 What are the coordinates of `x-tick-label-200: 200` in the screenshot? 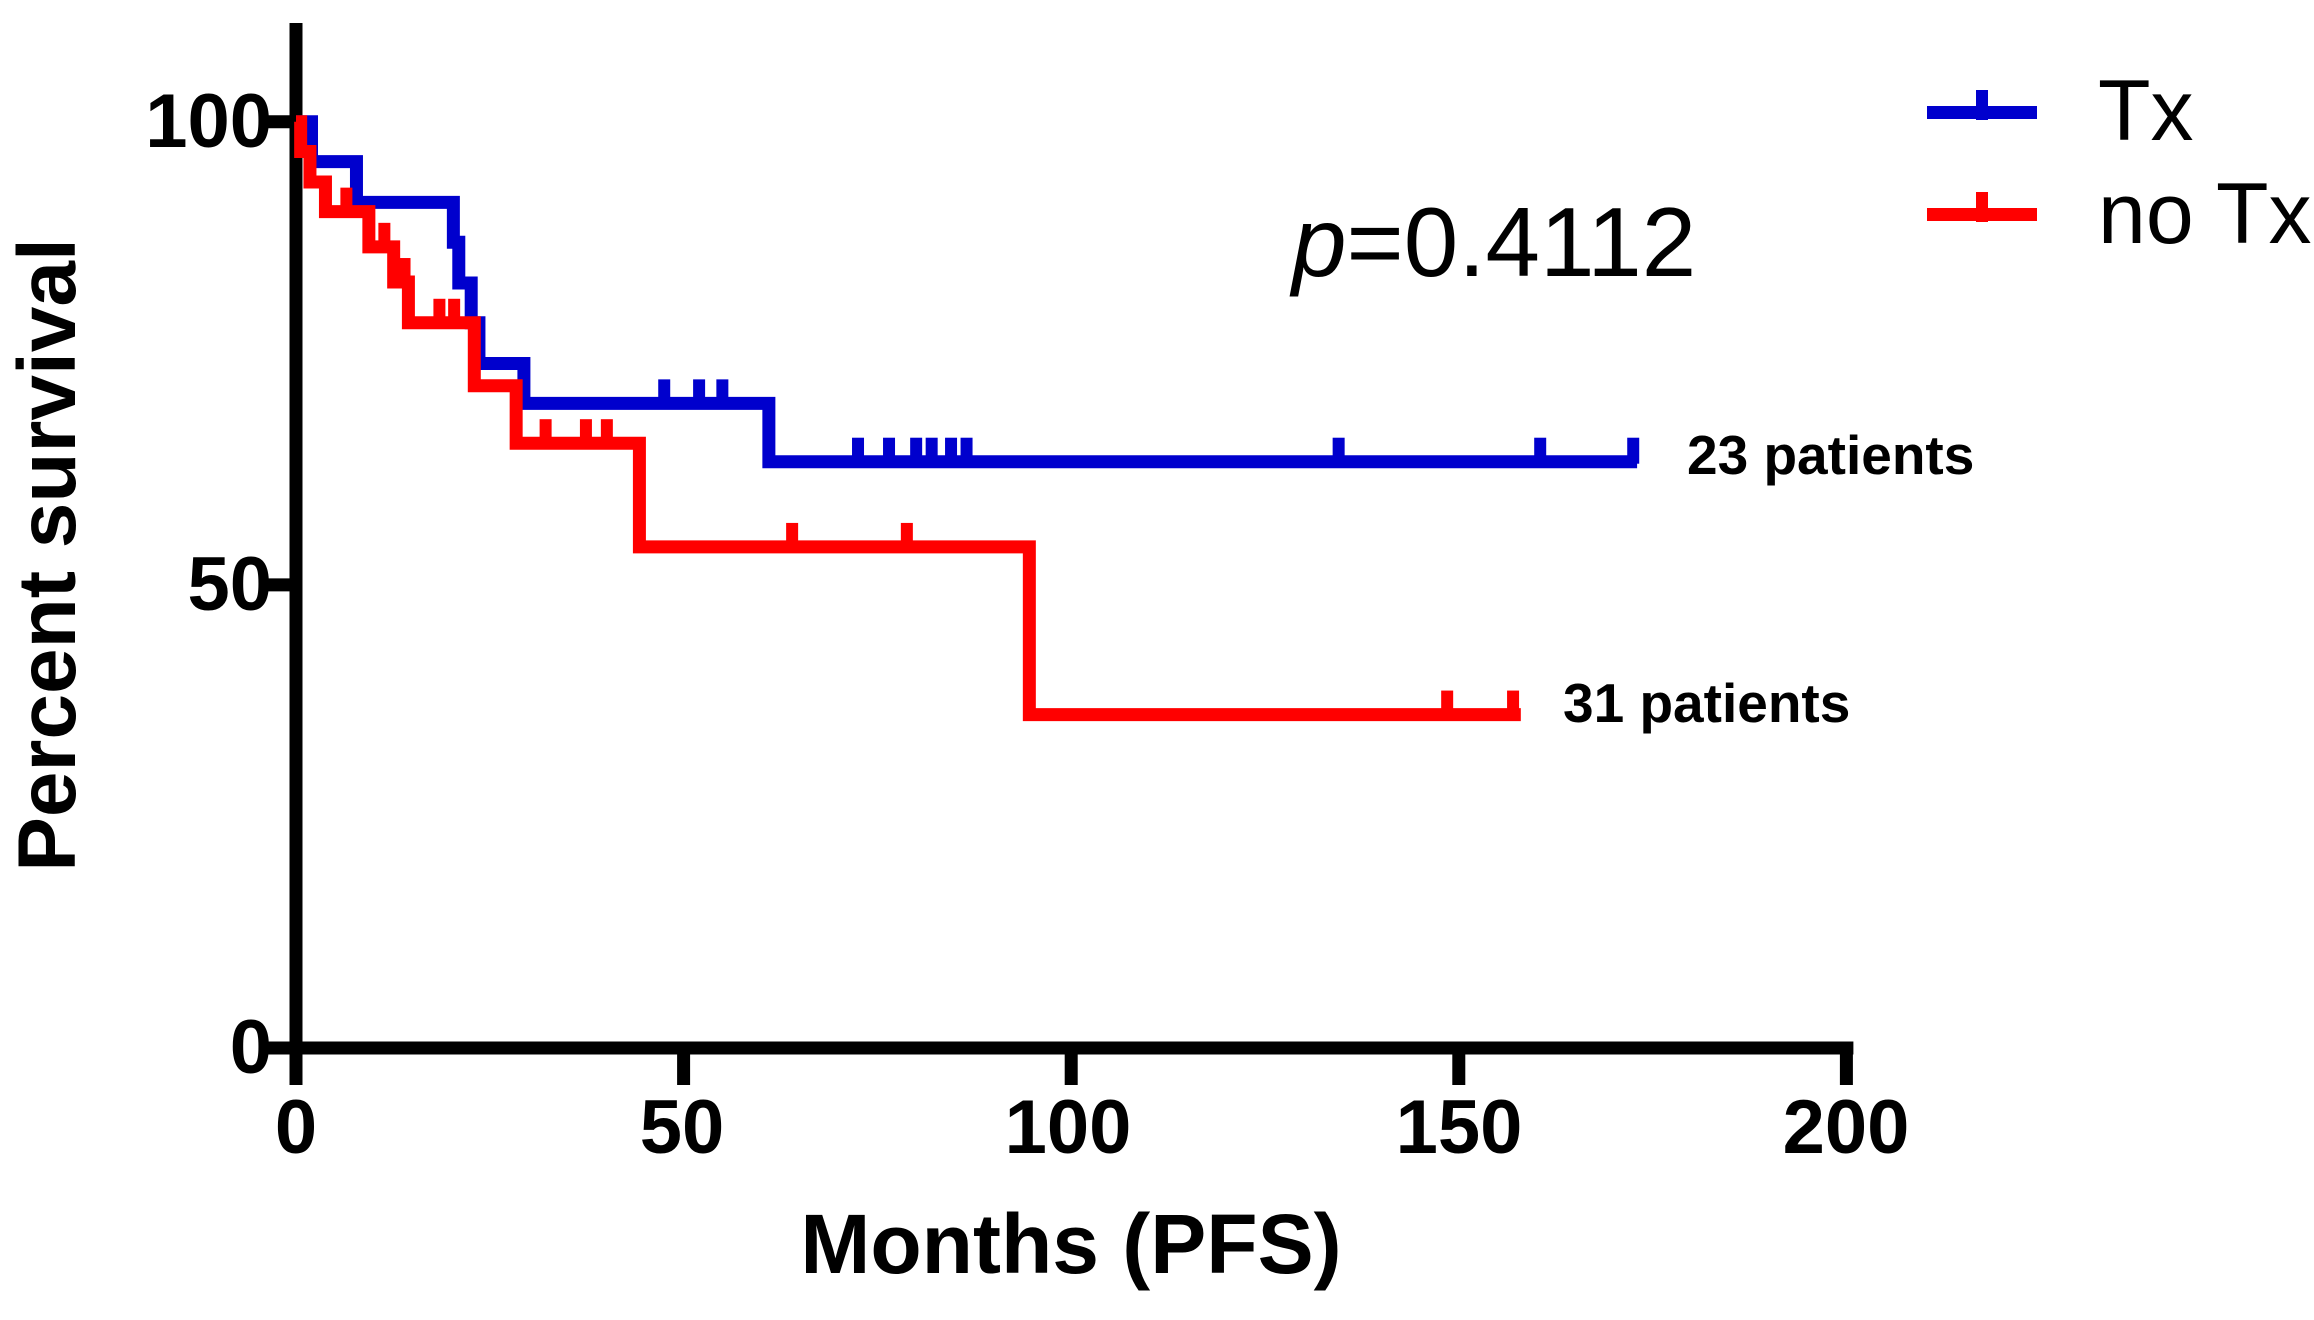 It's located at (1846, 1127).